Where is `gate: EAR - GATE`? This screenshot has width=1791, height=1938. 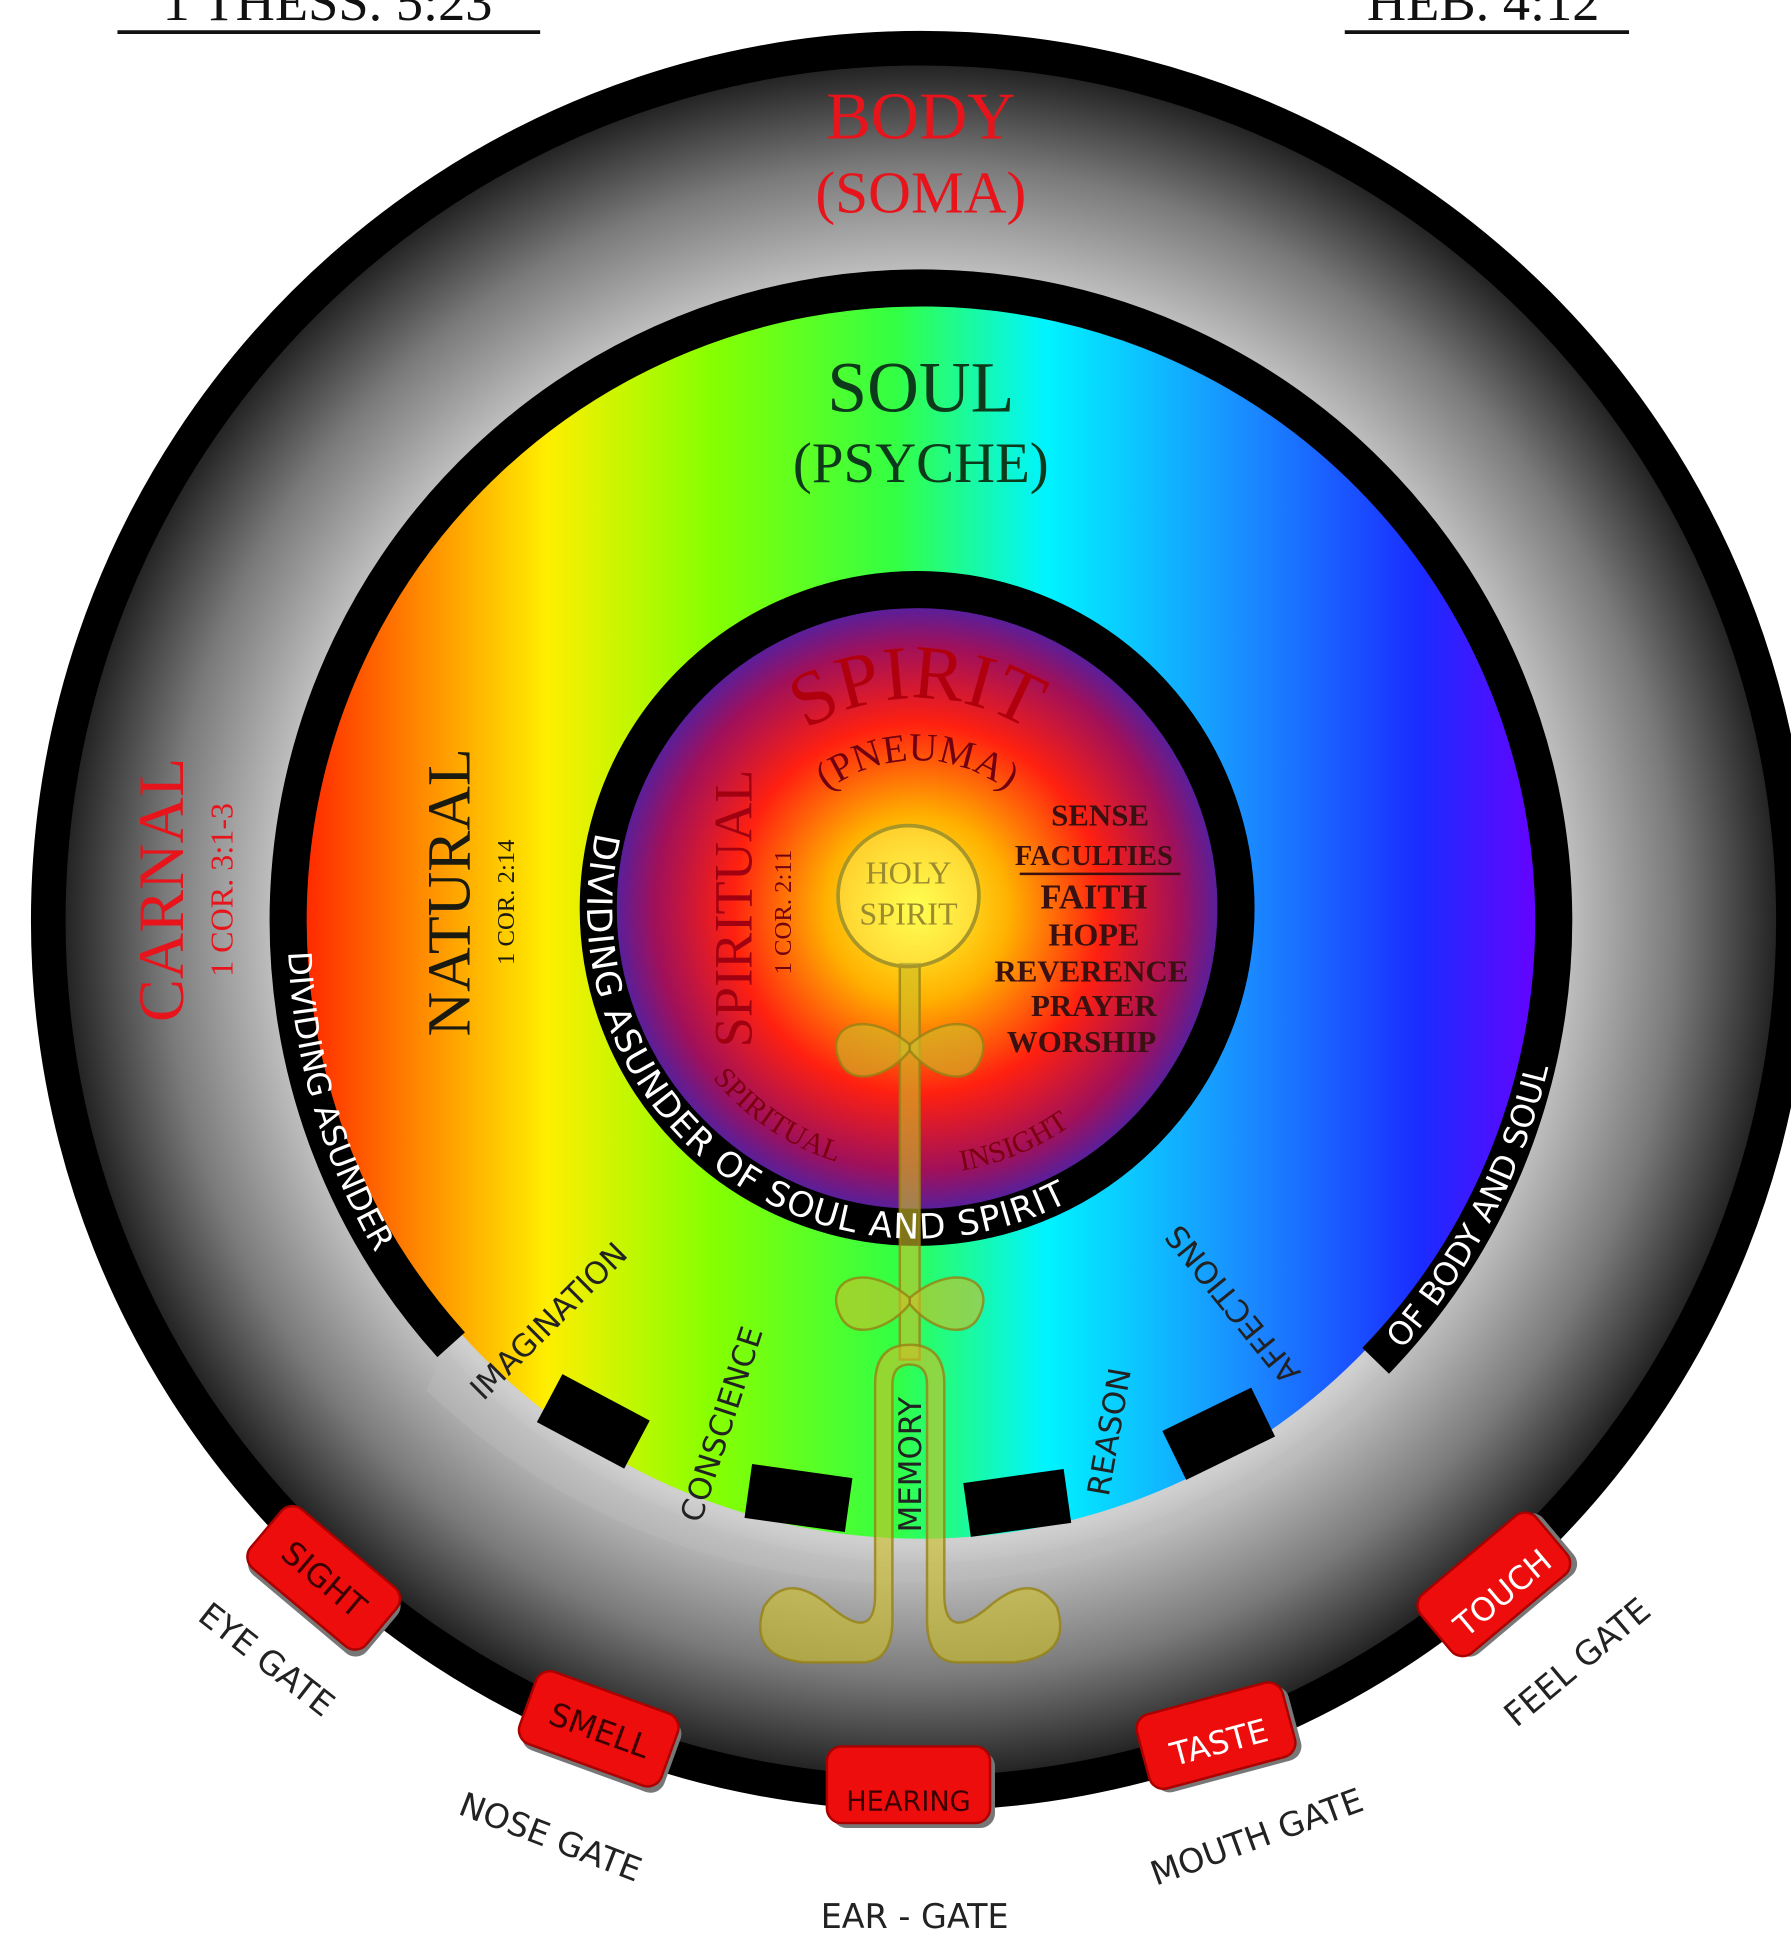
gate: EAR - GATE is located at coordinates (915, 1916).